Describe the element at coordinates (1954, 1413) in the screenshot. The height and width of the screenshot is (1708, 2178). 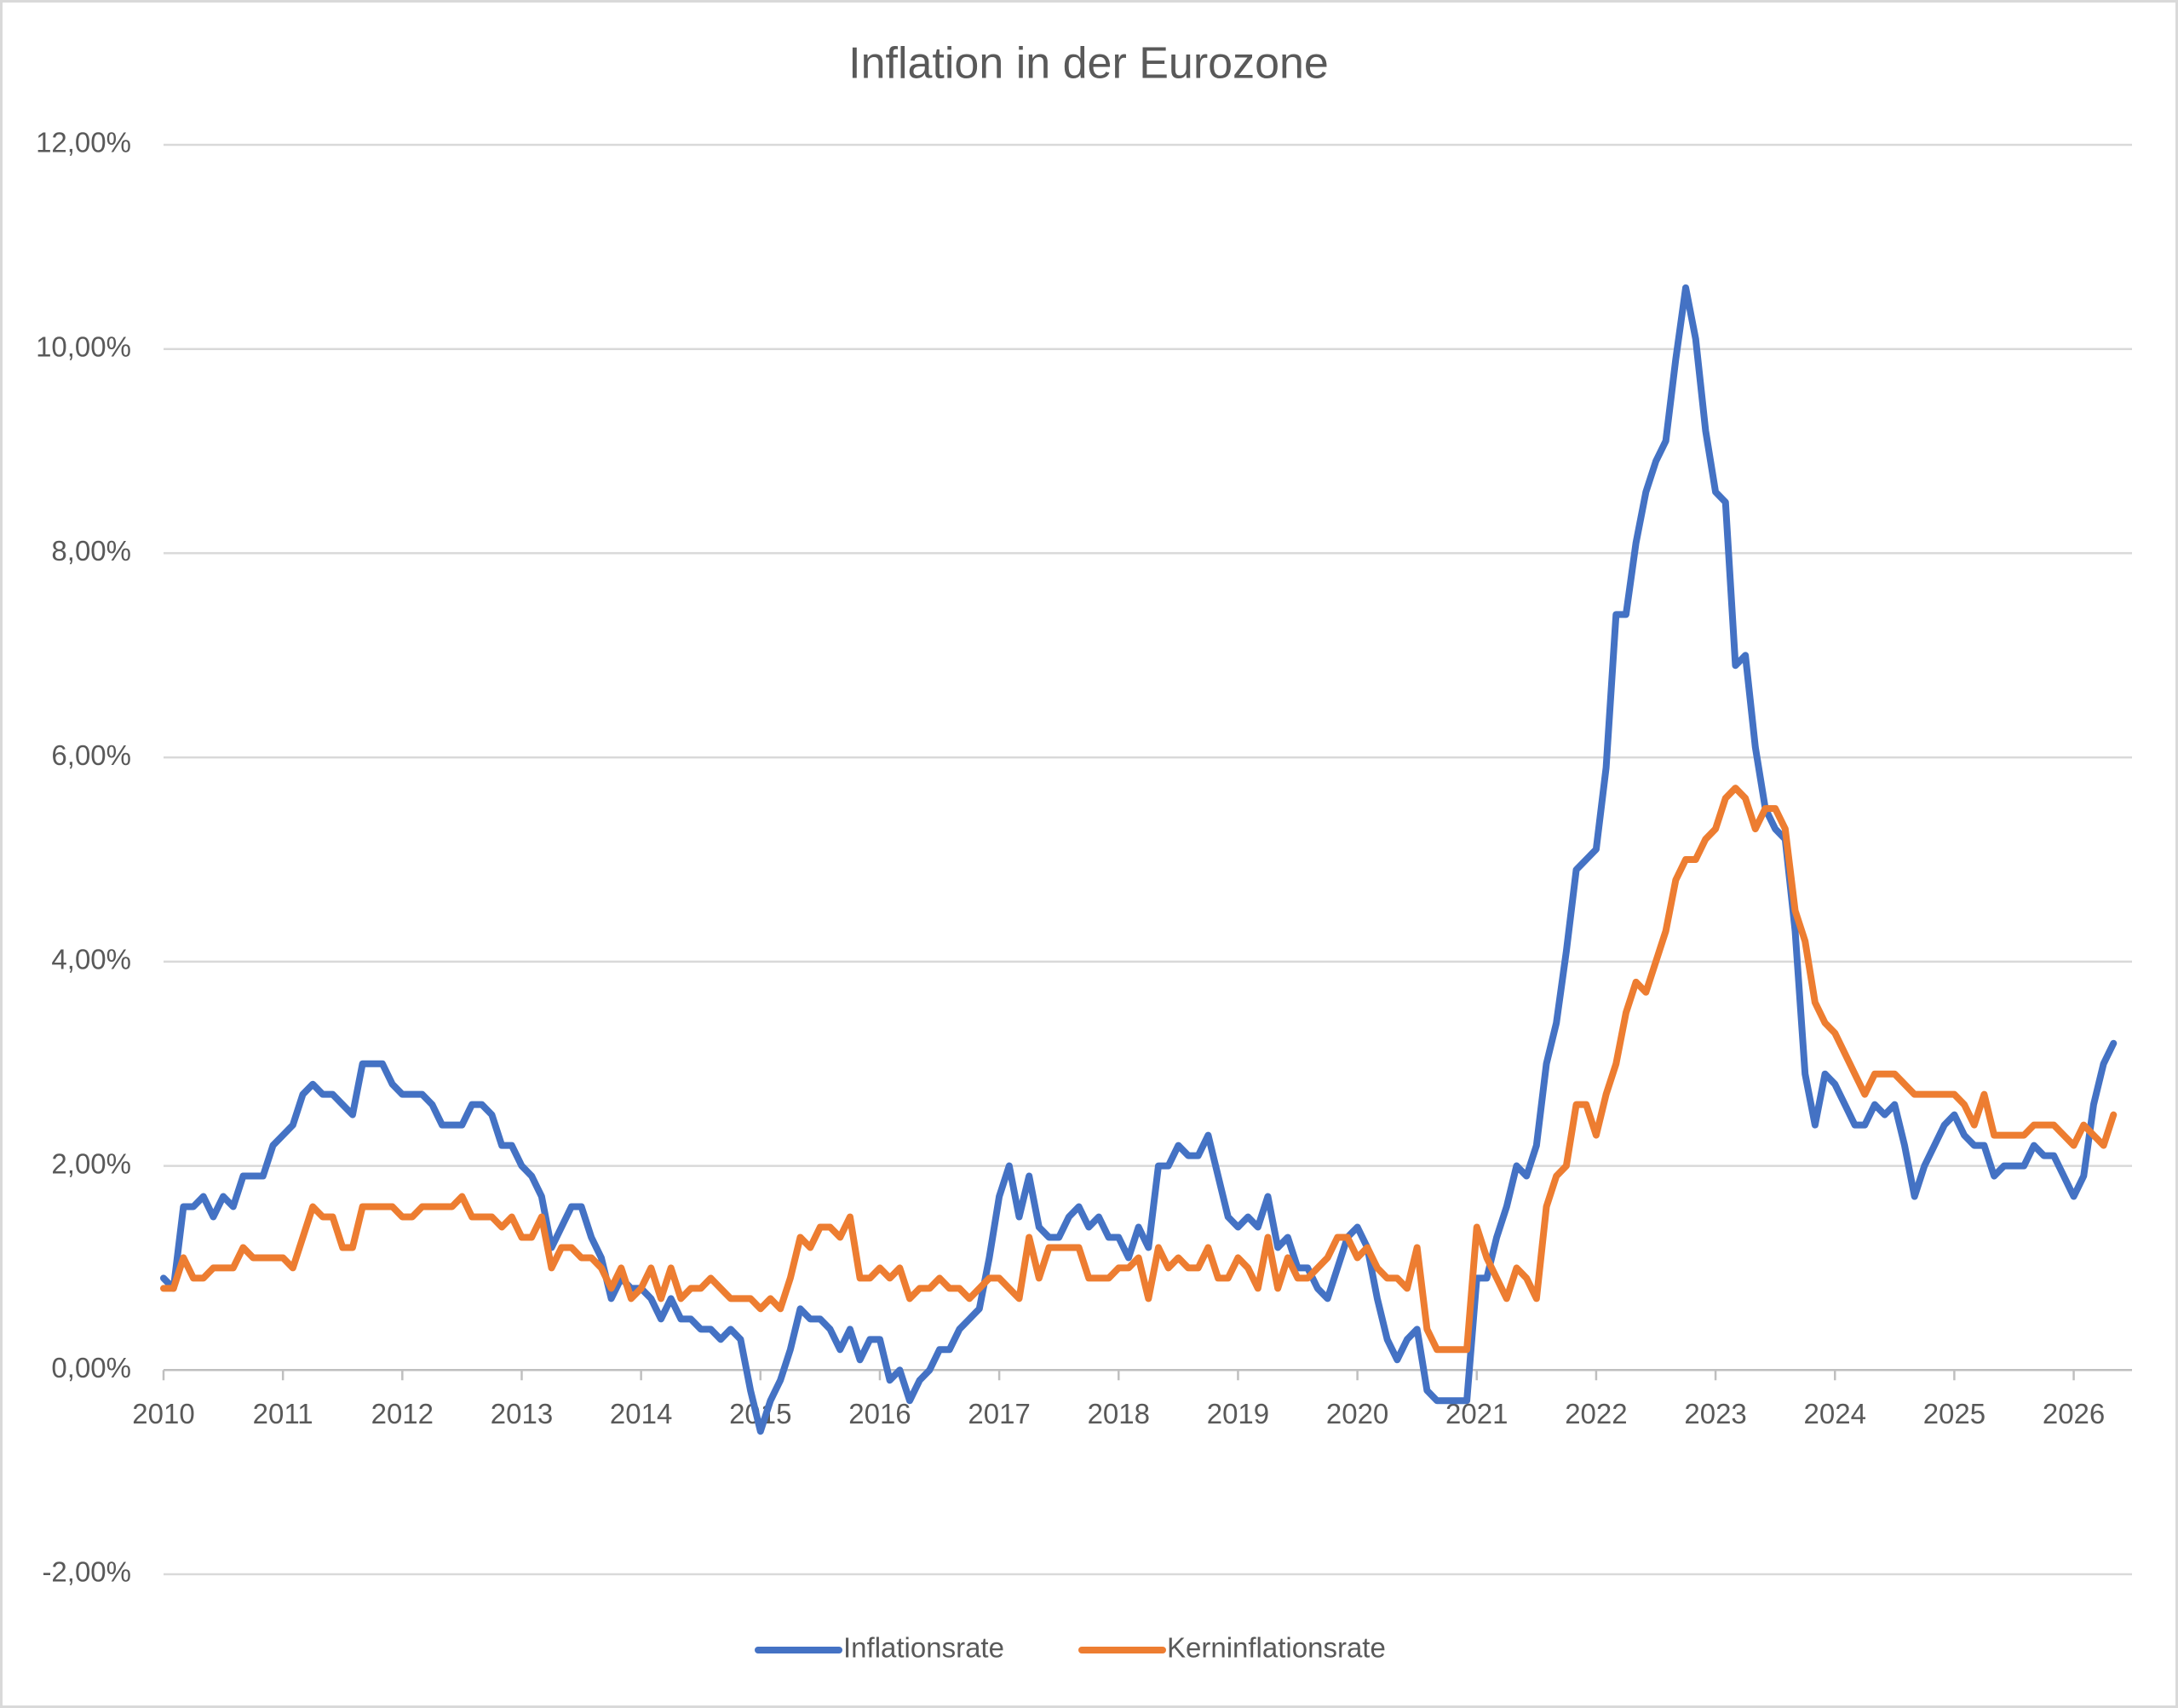
I see `x-tick-label: 2025` at that location.